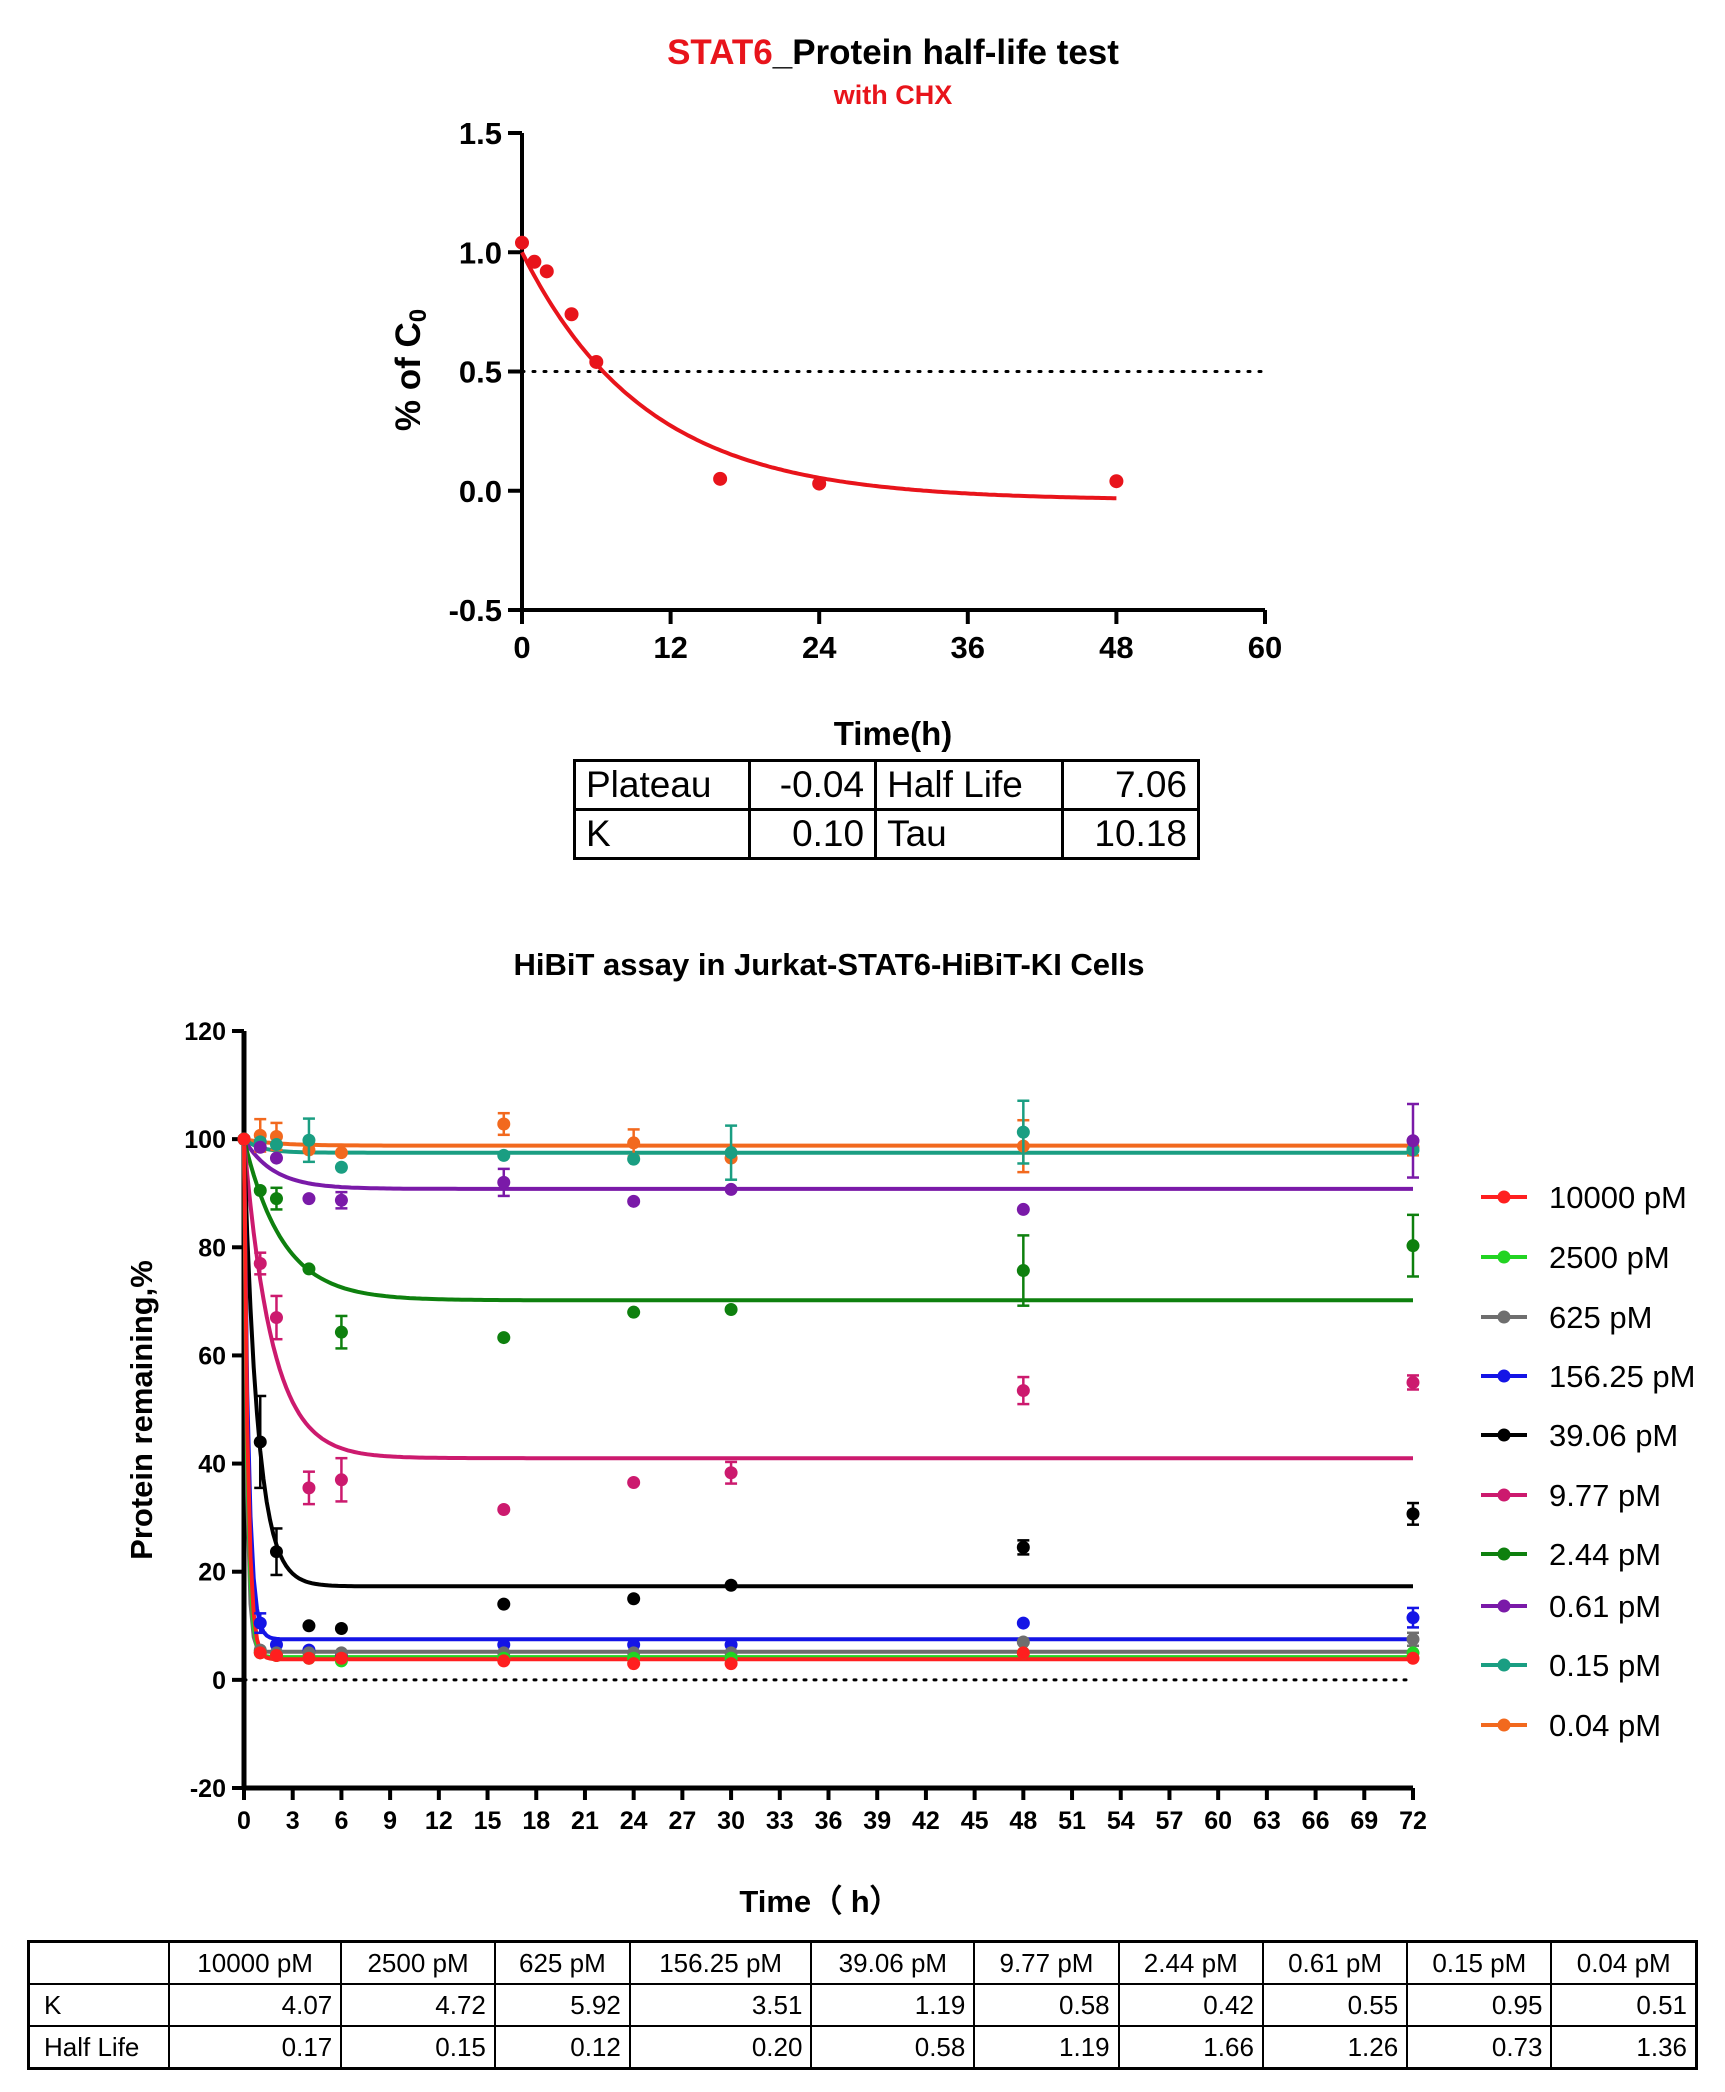 The width and height of the screenshot is (1725, 2092). Describe the element at coordinates (1605, 1554) in the screenshot. I see `legend-label: 2.44 pM` at that location.